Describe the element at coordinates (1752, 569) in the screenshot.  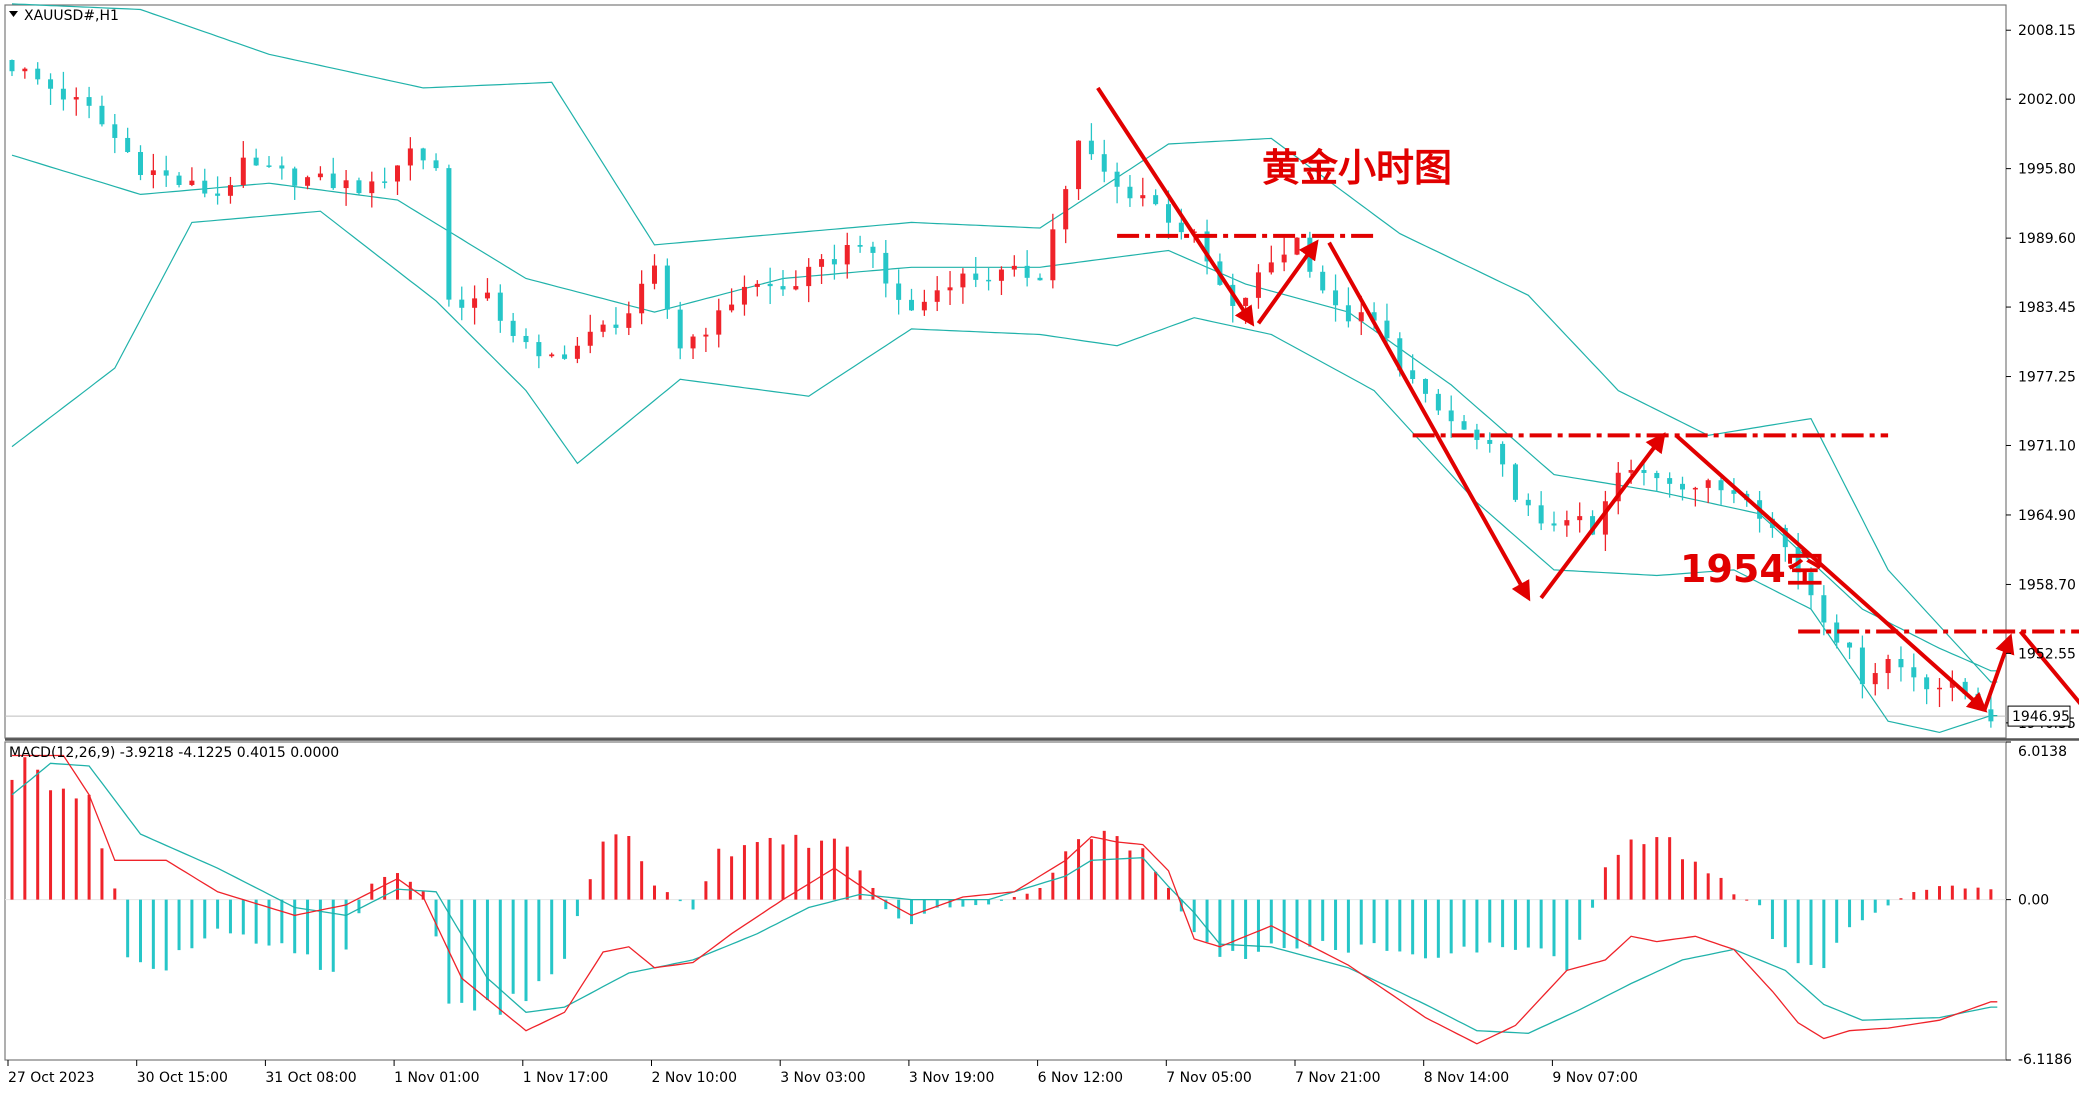
I see `annotation-target: 1954空` at that location.